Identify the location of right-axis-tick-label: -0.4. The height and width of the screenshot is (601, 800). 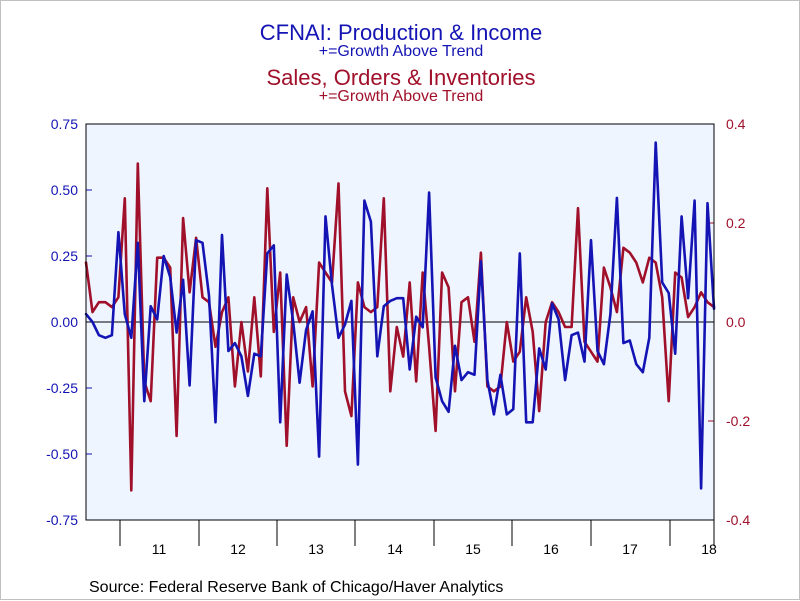
(738, 520).